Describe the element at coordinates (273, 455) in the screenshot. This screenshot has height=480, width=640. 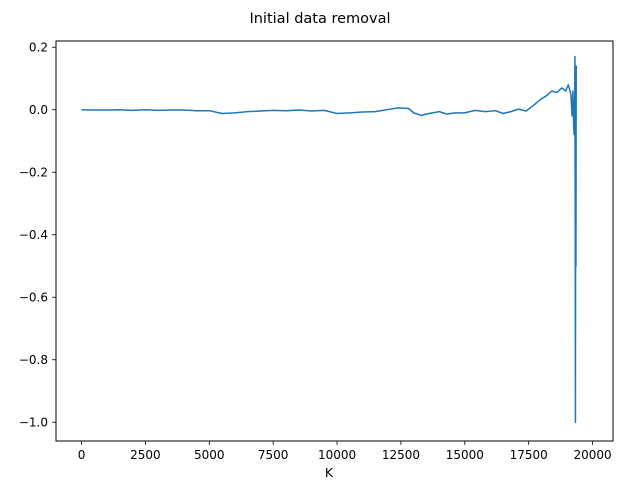
I see `x-tick-label: 7500` at that location.